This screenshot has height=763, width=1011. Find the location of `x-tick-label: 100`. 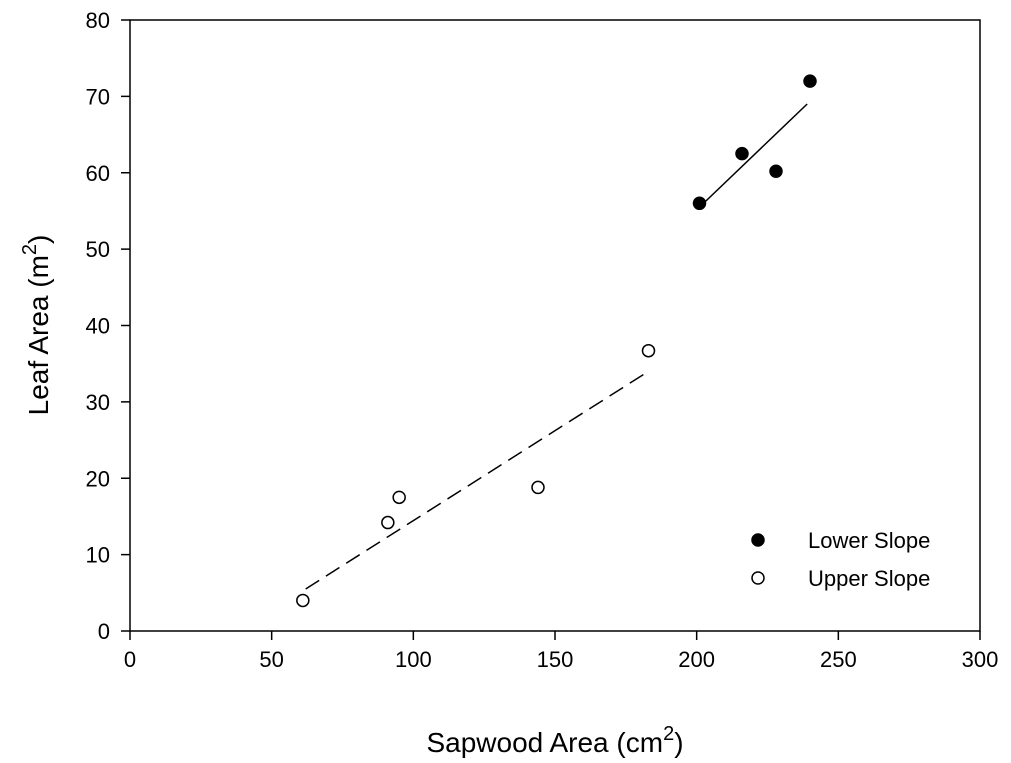

x-tick-label: 100 is located at coordinates (413, 659).